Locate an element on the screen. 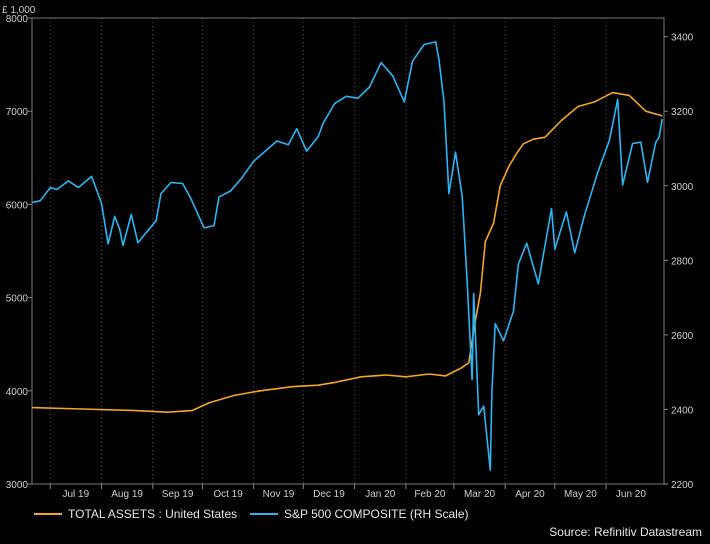 This screenshot has width=710, height=544. x-tick-label: Jul 19 is located at coordinates (75, 494).